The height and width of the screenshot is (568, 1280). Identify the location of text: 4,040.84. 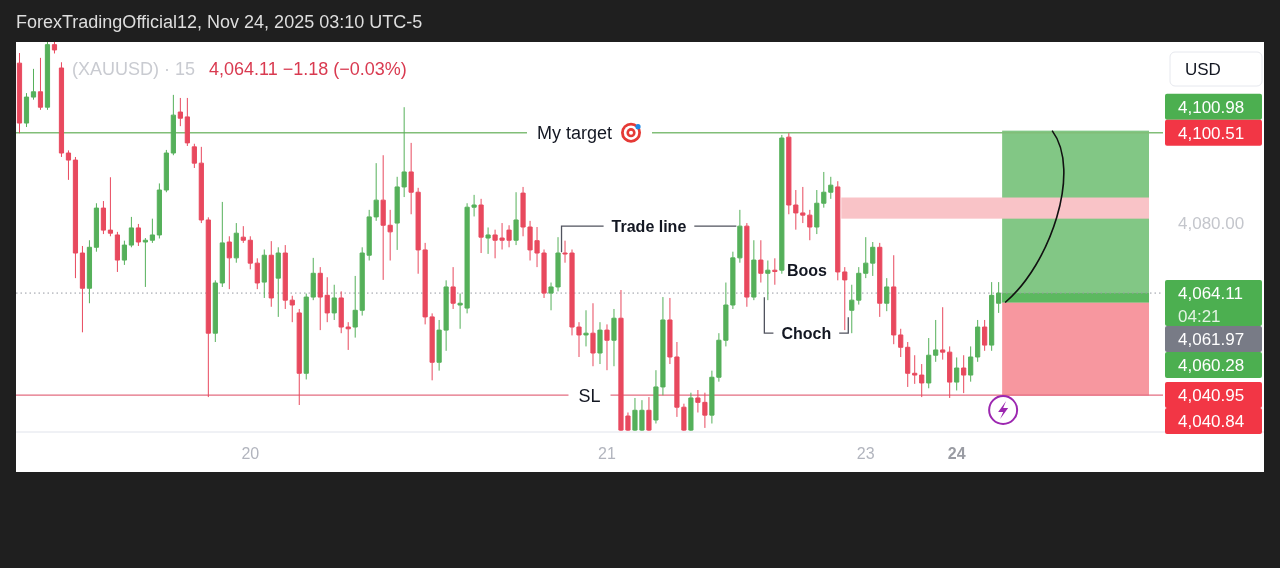
(1211, 422).